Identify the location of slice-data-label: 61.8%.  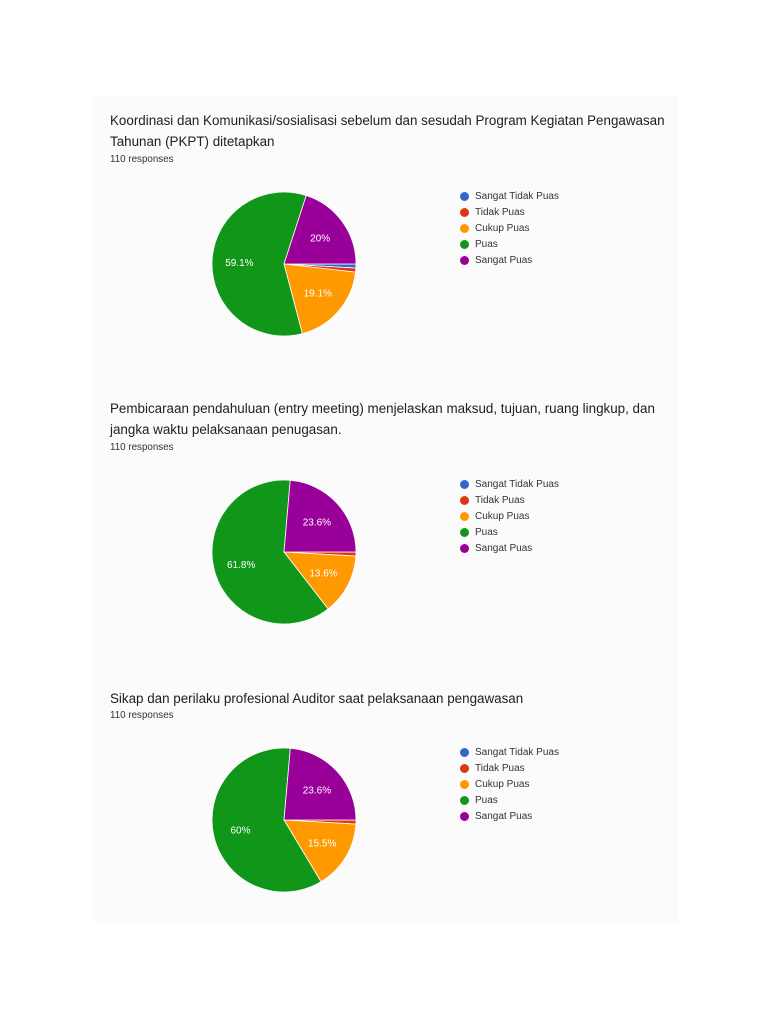
(241, 565).